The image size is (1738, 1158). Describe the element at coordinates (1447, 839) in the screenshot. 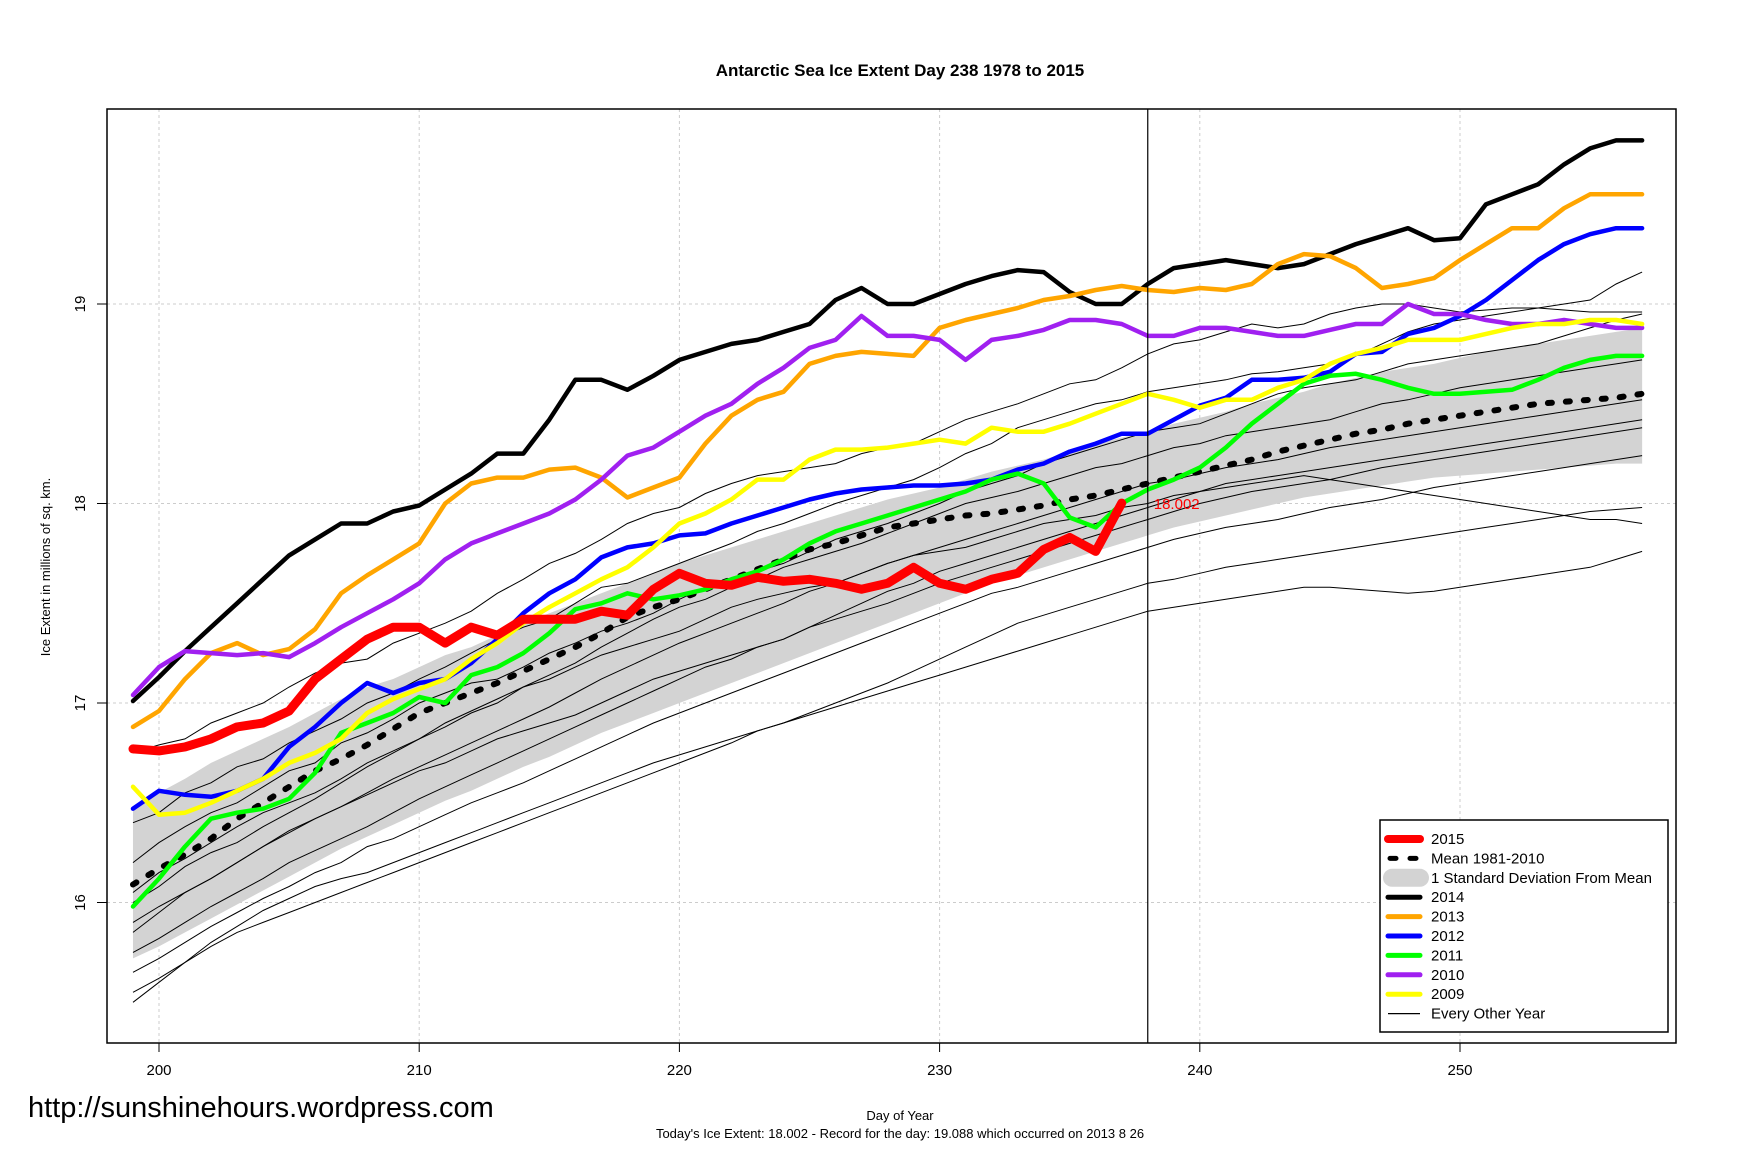

I see `legend-label: 2015` at that location.